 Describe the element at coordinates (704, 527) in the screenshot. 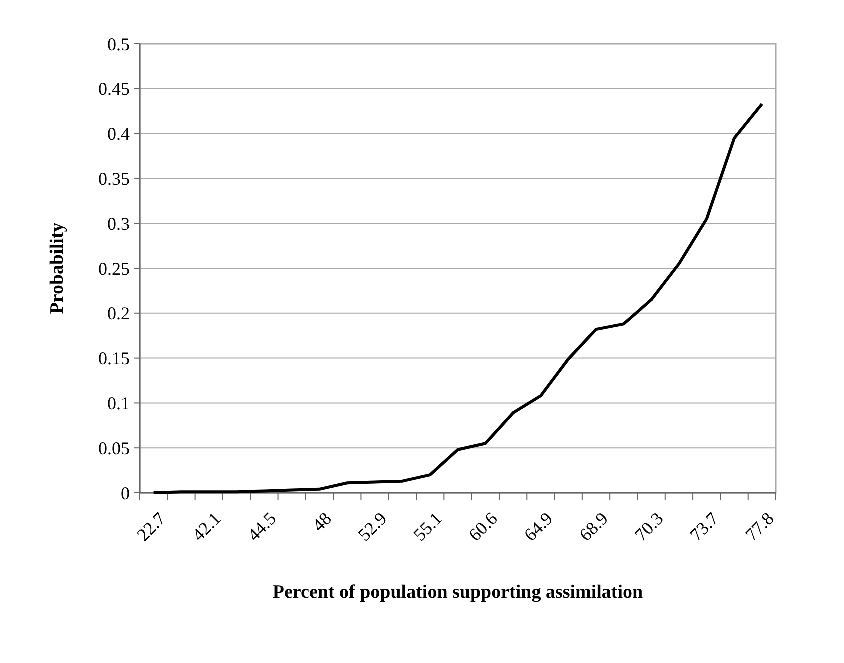

I see `x-tick-label: 73.7` at that location.